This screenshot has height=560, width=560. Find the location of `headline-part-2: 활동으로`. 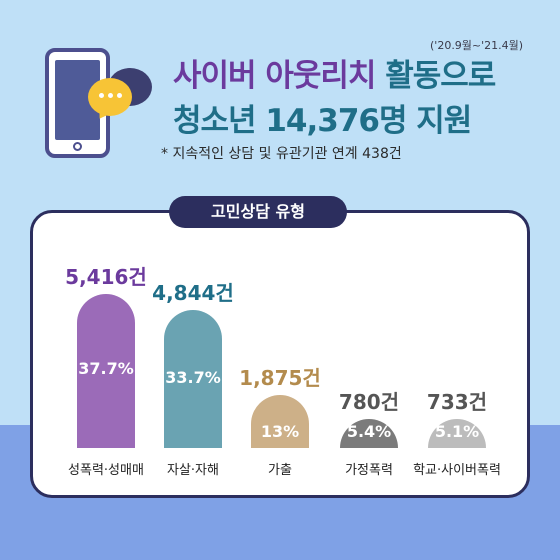

headline-part-2: 활동으로 is located at coordinates (440, 76).